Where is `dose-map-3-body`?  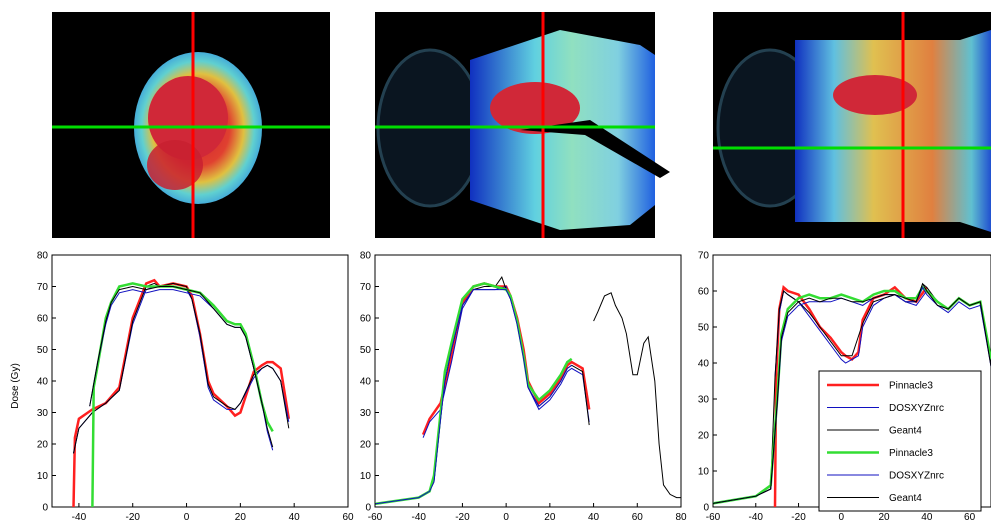
dose-map-3-body is located at coordinates (893, 131).